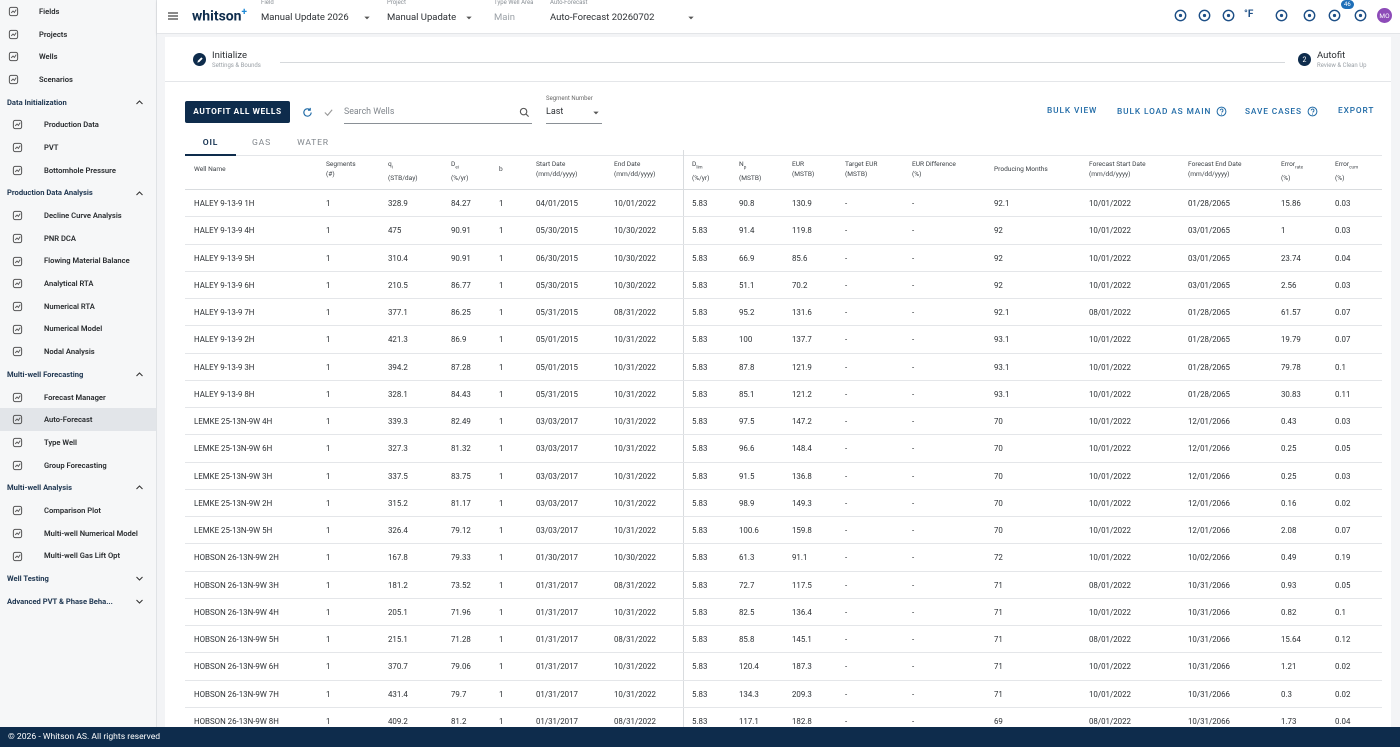 The width and height of the screenshot is (1400, 747). What do you see at coordinates (78, 11) in the screenshot?
I see `nav-item: Fields` at bounding box center [78, 11].